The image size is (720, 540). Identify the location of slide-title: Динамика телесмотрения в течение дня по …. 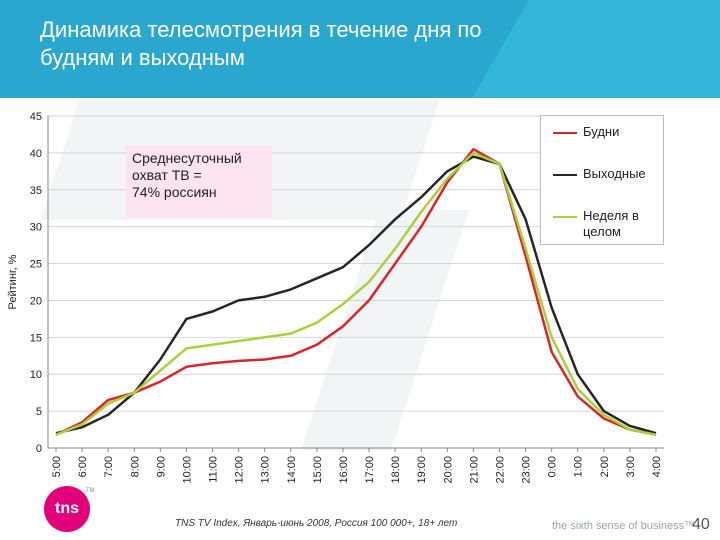
(340, 44).